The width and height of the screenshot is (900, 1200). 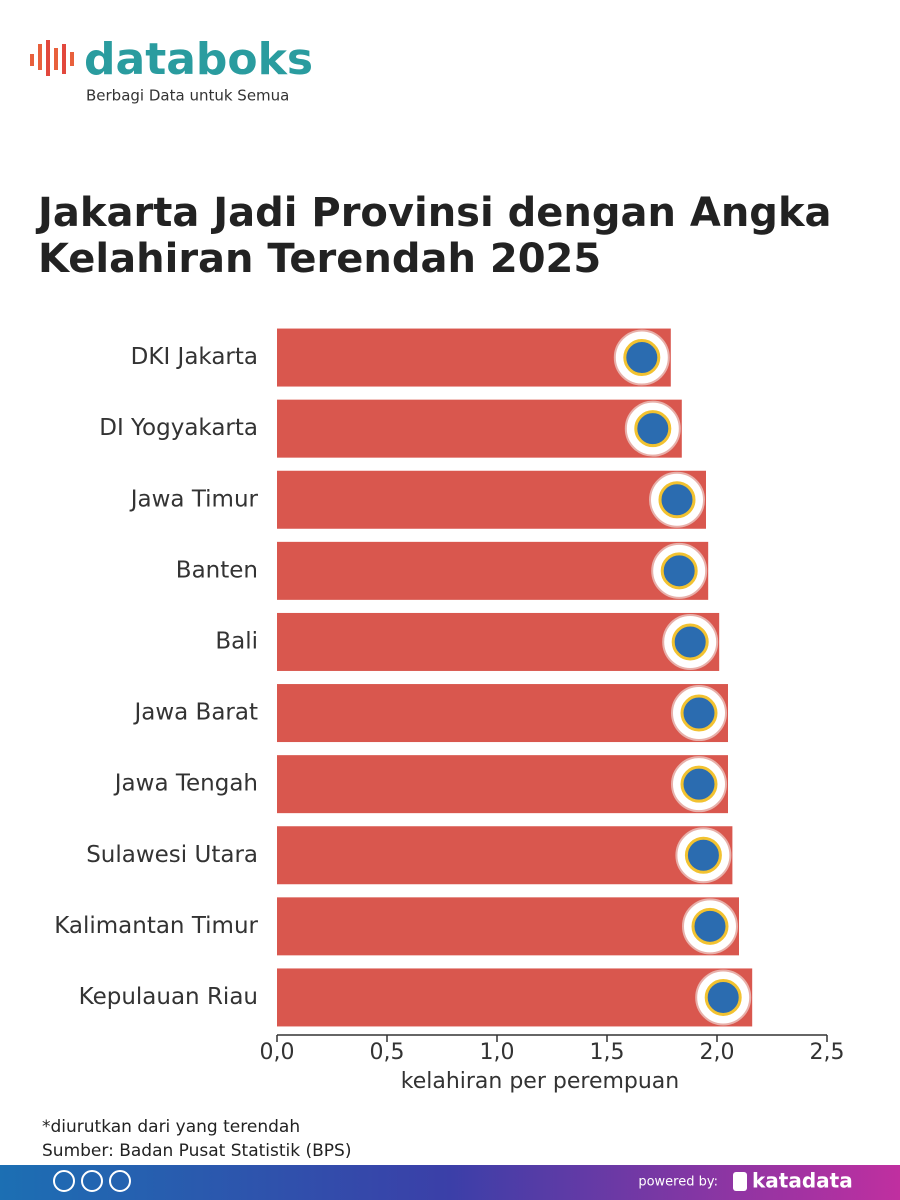 I want to click on footer-brand: katadata, so click(x=802, y=1181).